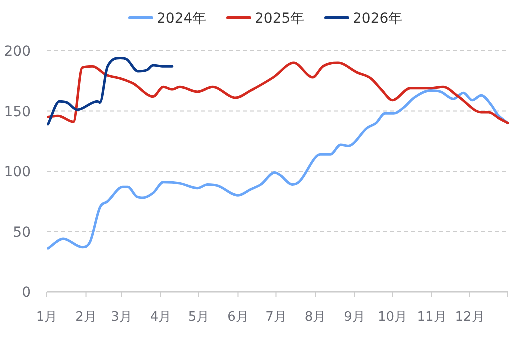  What do you see at coordinates (47, 317) in the screenshot?
I see `x-tick-label: 1月` at bounding box center [47, 317].